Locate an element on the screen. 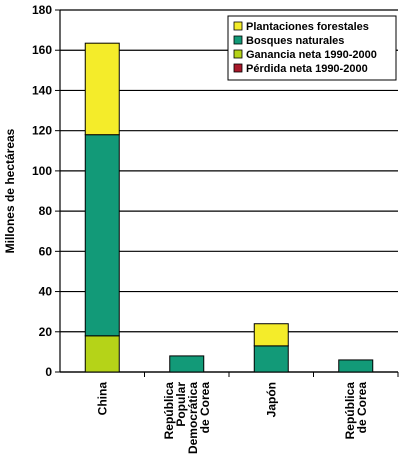 The width and height of the screenshot is (400, 470). y-tick-label: 60 is located at coordinates (46, 251).